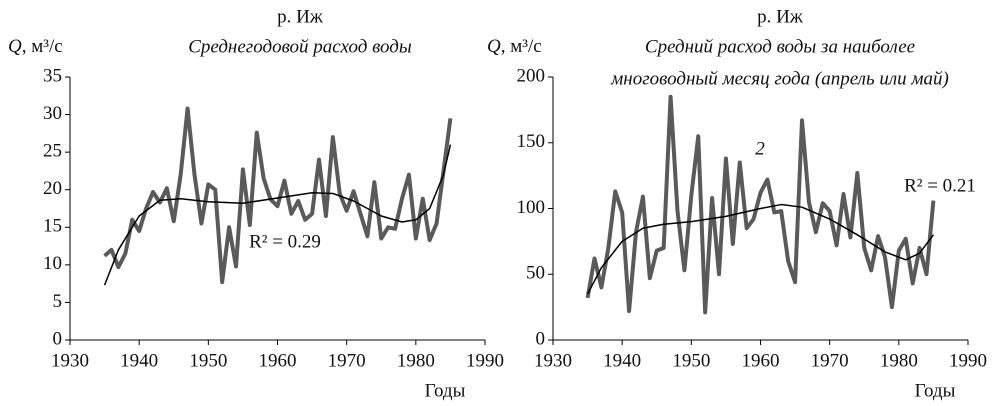  Describe the element at coordinates (52, 188) in the screenshot. I see `y-tick-label: 20` at that location.